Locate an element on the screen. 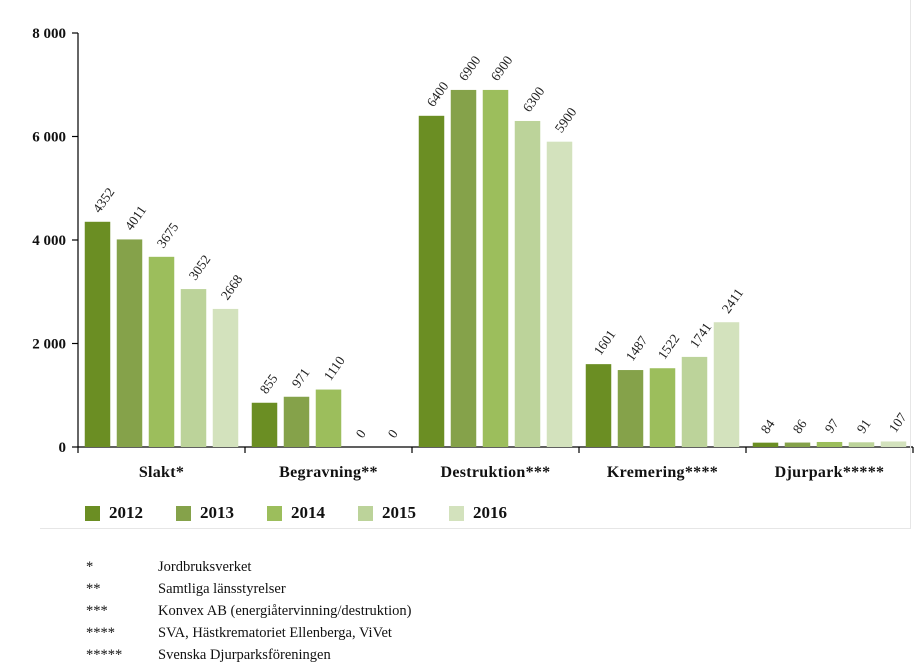 Image resolution: width=918 pixels, height=670 pixels. data-label: 3675 is located at coordinates (168, 235).